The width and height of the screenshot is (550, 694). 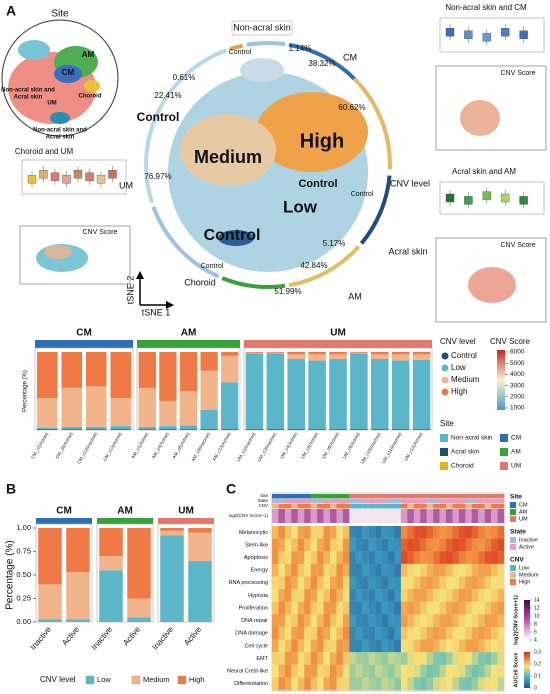 I want to click on label: CM, so click(x=68, y=72).